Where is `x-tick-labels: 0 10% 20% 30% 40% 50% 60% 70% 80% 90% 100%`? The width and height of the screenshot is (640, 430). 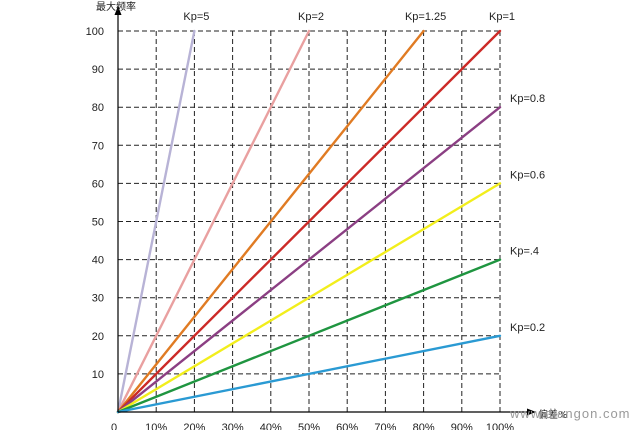
x-tick-labels: 0 10% 20% 30% 40% 50% 60% 70% 80% 90% 100% is located at coordinates (312, 426).